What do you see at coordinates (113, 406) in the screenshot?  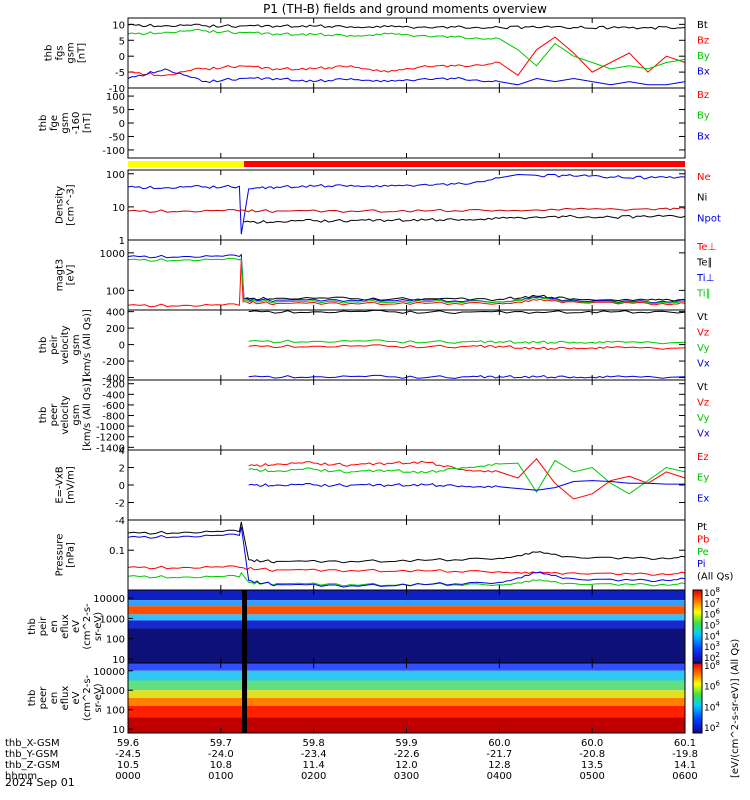 I see `y-tick-label: -600` at bounding box center [113, 406].